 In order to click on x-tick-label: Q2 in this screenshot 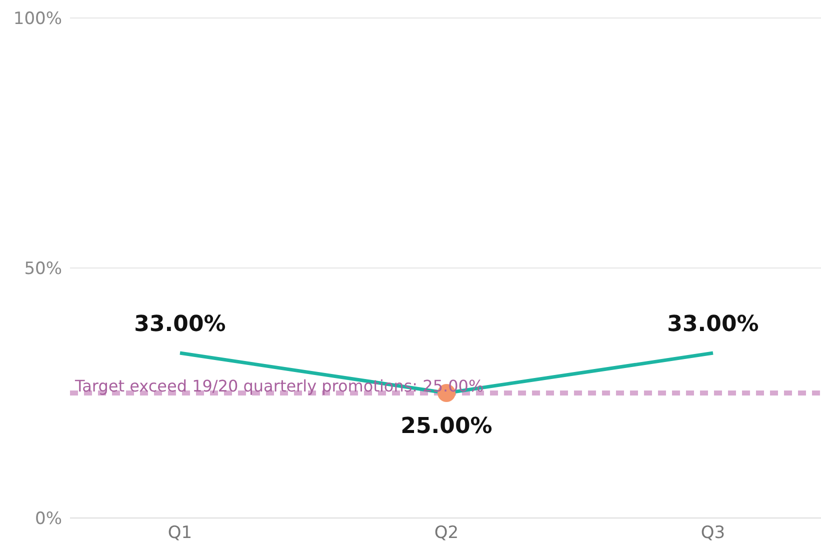, I will do `click(446, 533)`.